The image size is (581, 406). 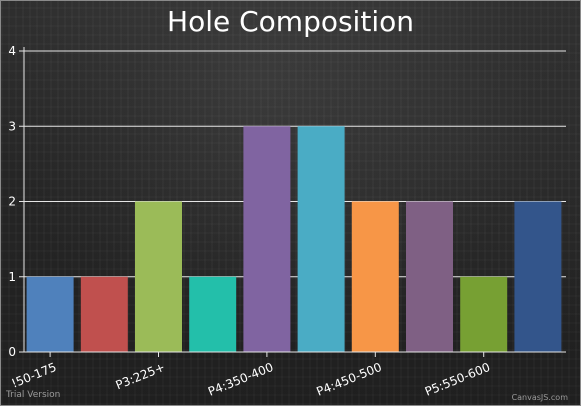 What do you see at coordinates (33, 395) in the screenshot?
I see `trial-version-label: Trial Version` at bounding box center [33, 395].